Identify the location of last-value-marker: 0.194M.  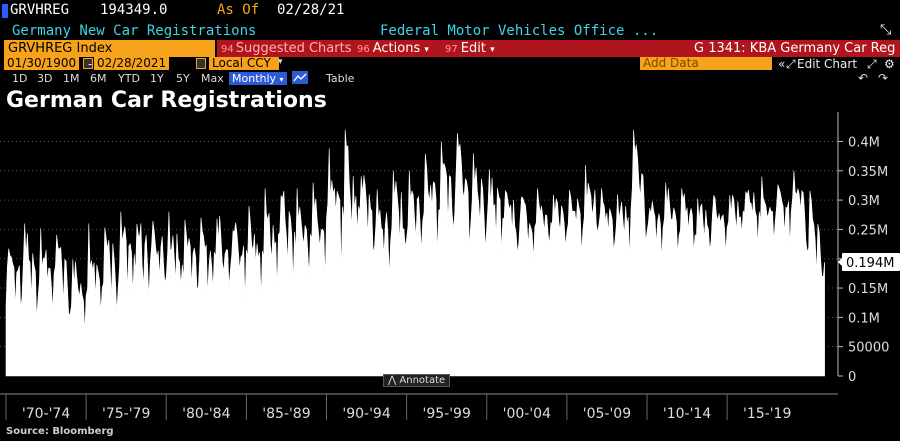
(869, 262).